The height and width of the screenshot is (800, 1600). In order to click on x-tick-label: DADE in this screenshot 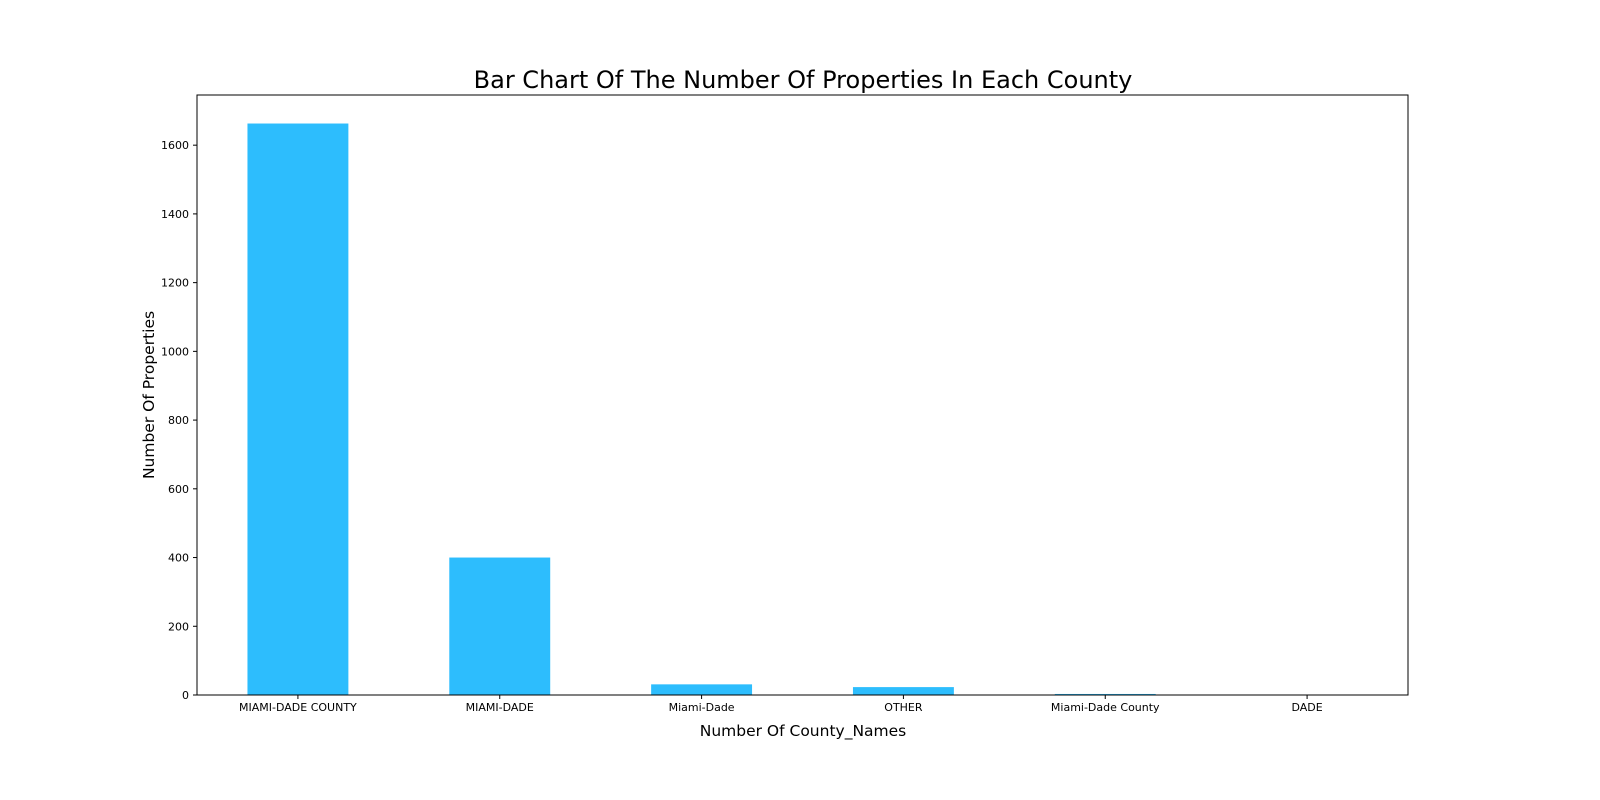, I will do `click(1306, 707)`.